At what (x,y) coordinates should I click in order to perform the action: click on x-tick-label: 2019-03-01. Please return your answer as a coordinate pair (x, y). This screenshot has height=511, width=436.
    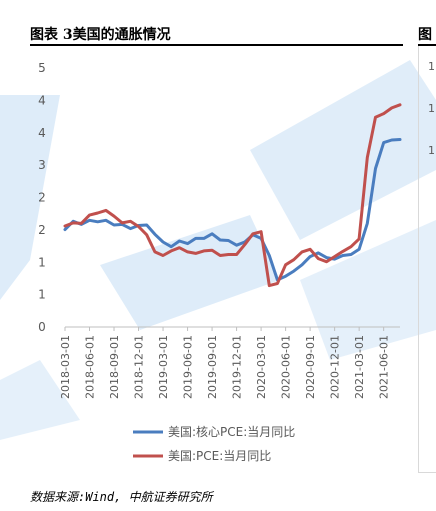
    Looking at the image, I should click on (163, 367).